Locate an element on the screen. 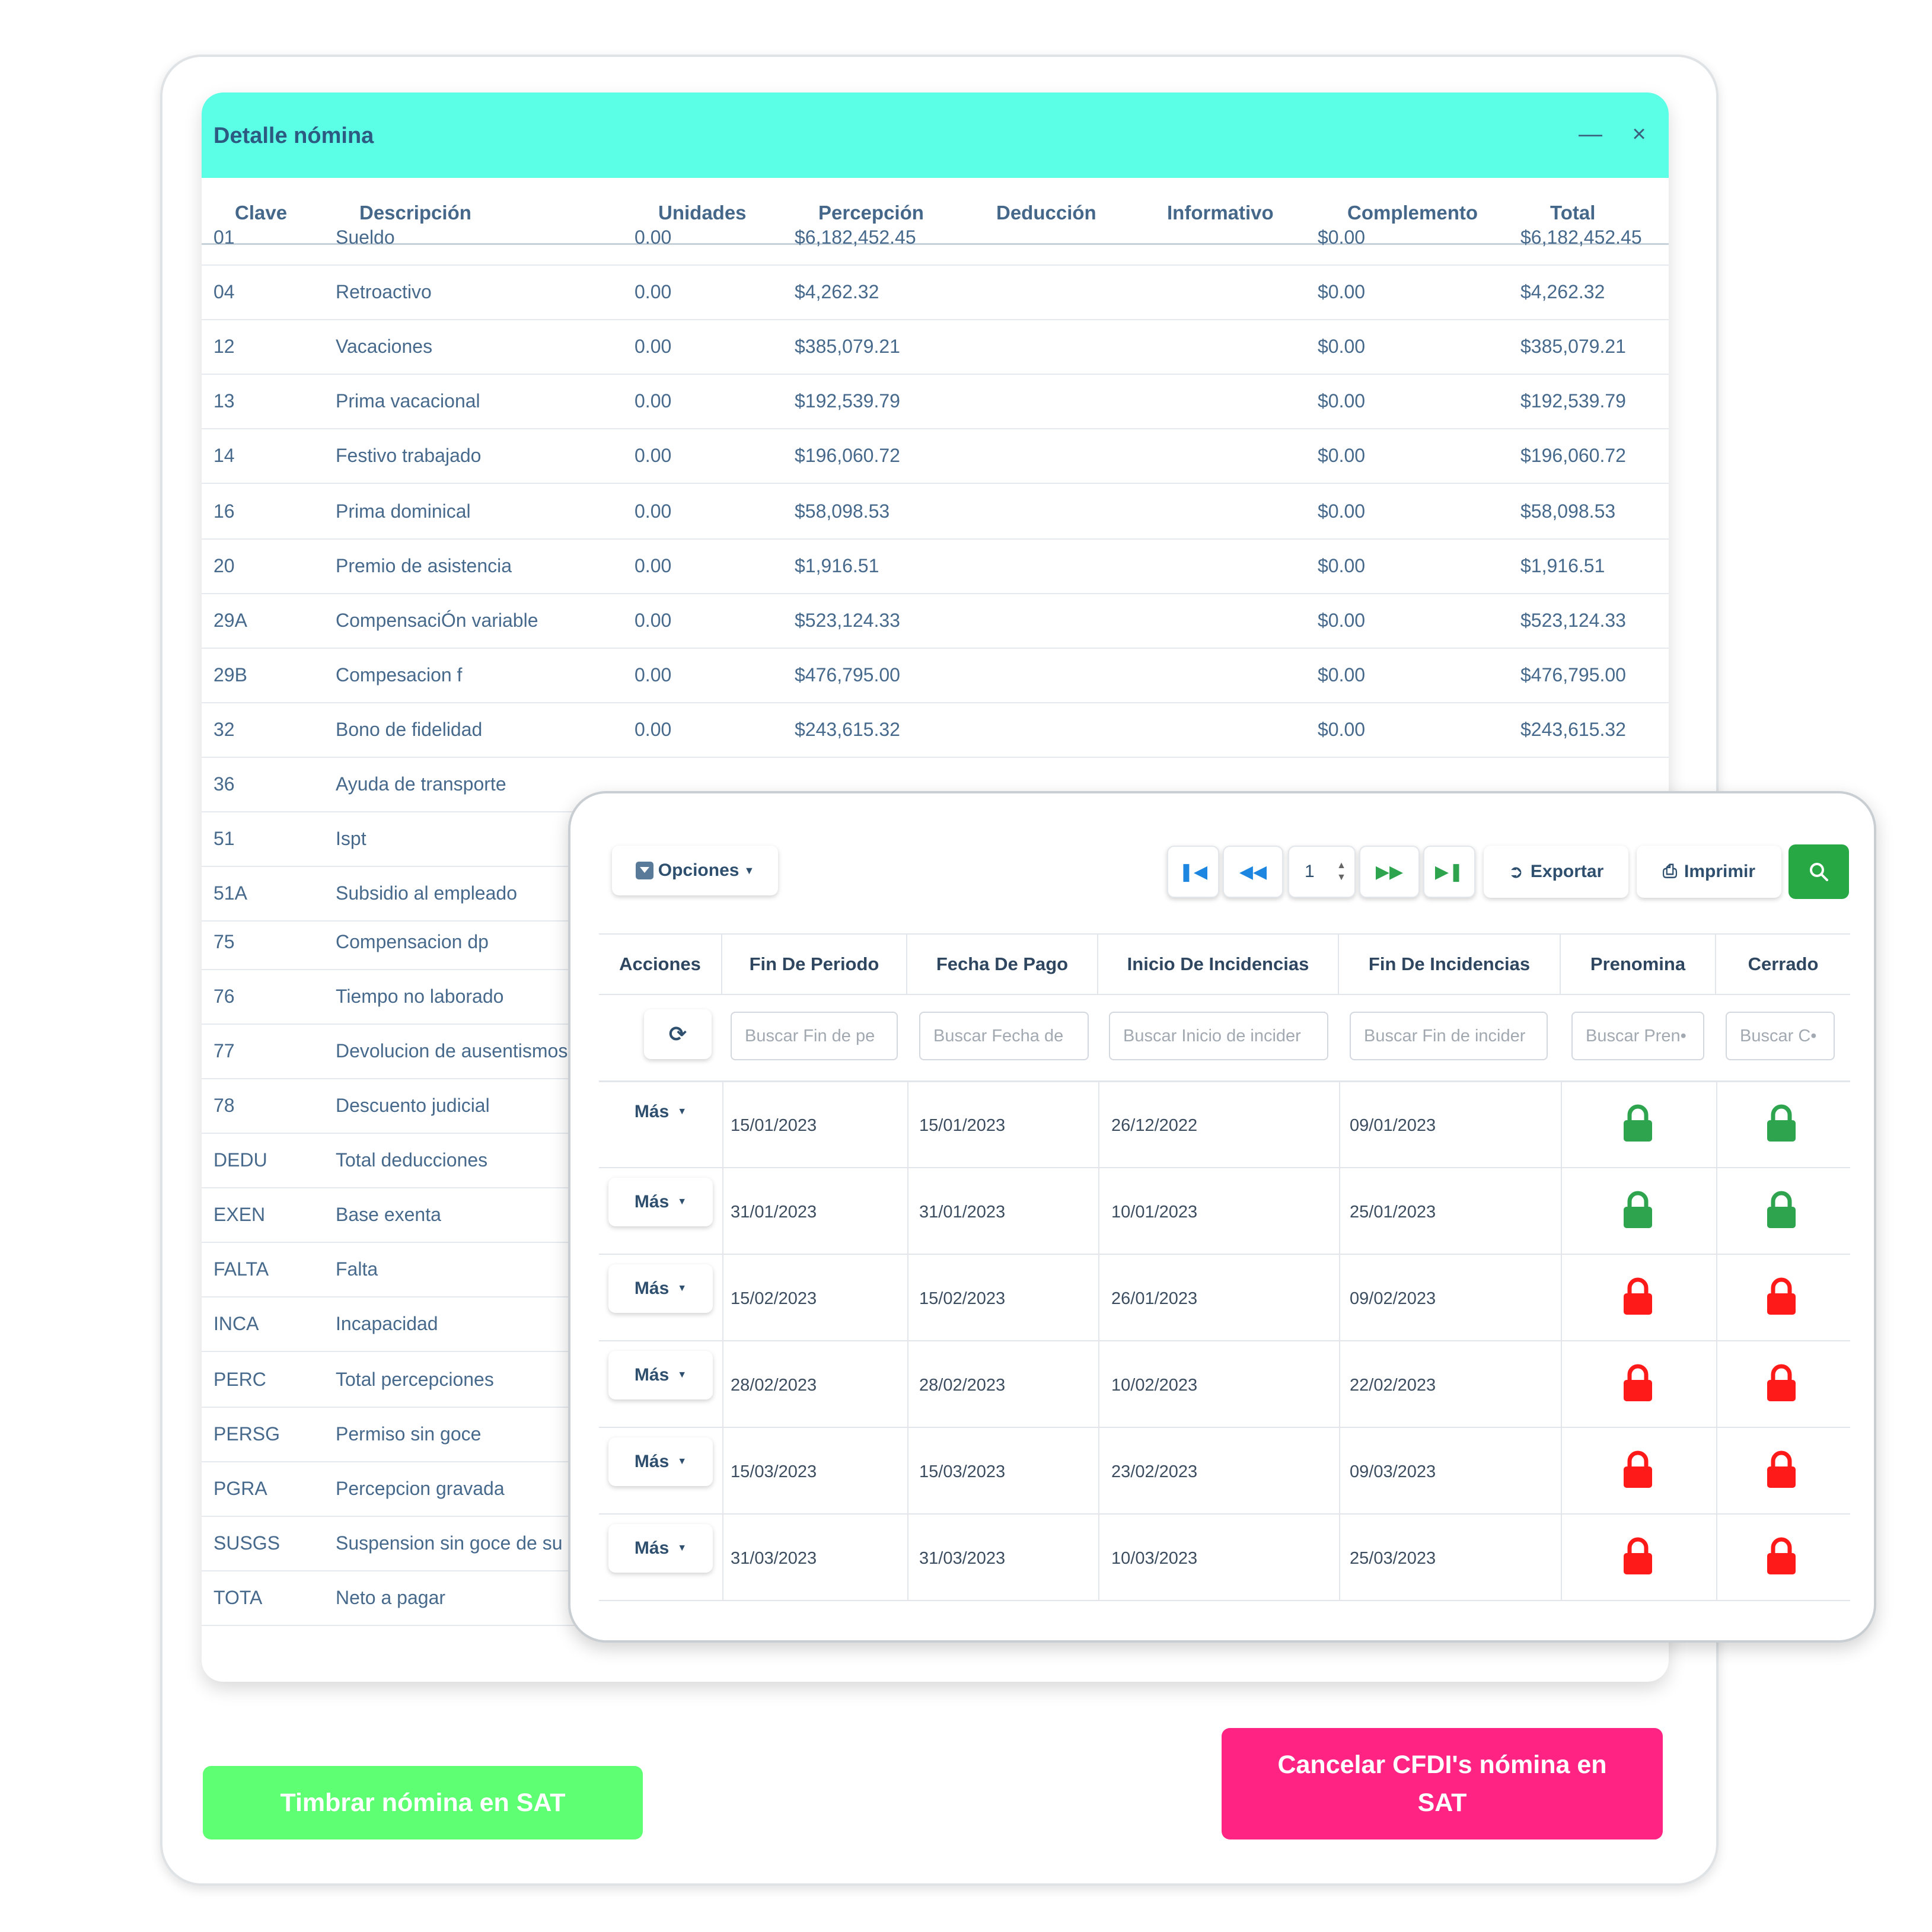 Image resolution: width=1932 pixels, height=1932 pixels. col-fin-periodo: Fin De Periodo is located at coordinates (814, 965).